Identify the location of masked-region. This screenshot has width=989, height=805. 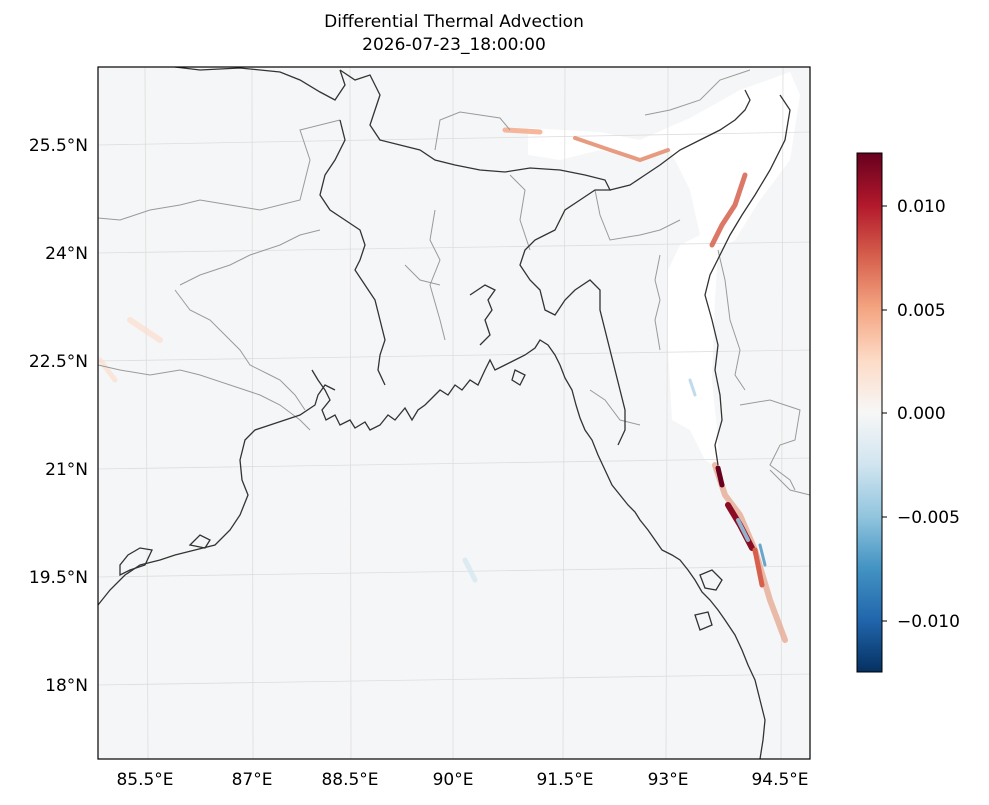
(664, 271).